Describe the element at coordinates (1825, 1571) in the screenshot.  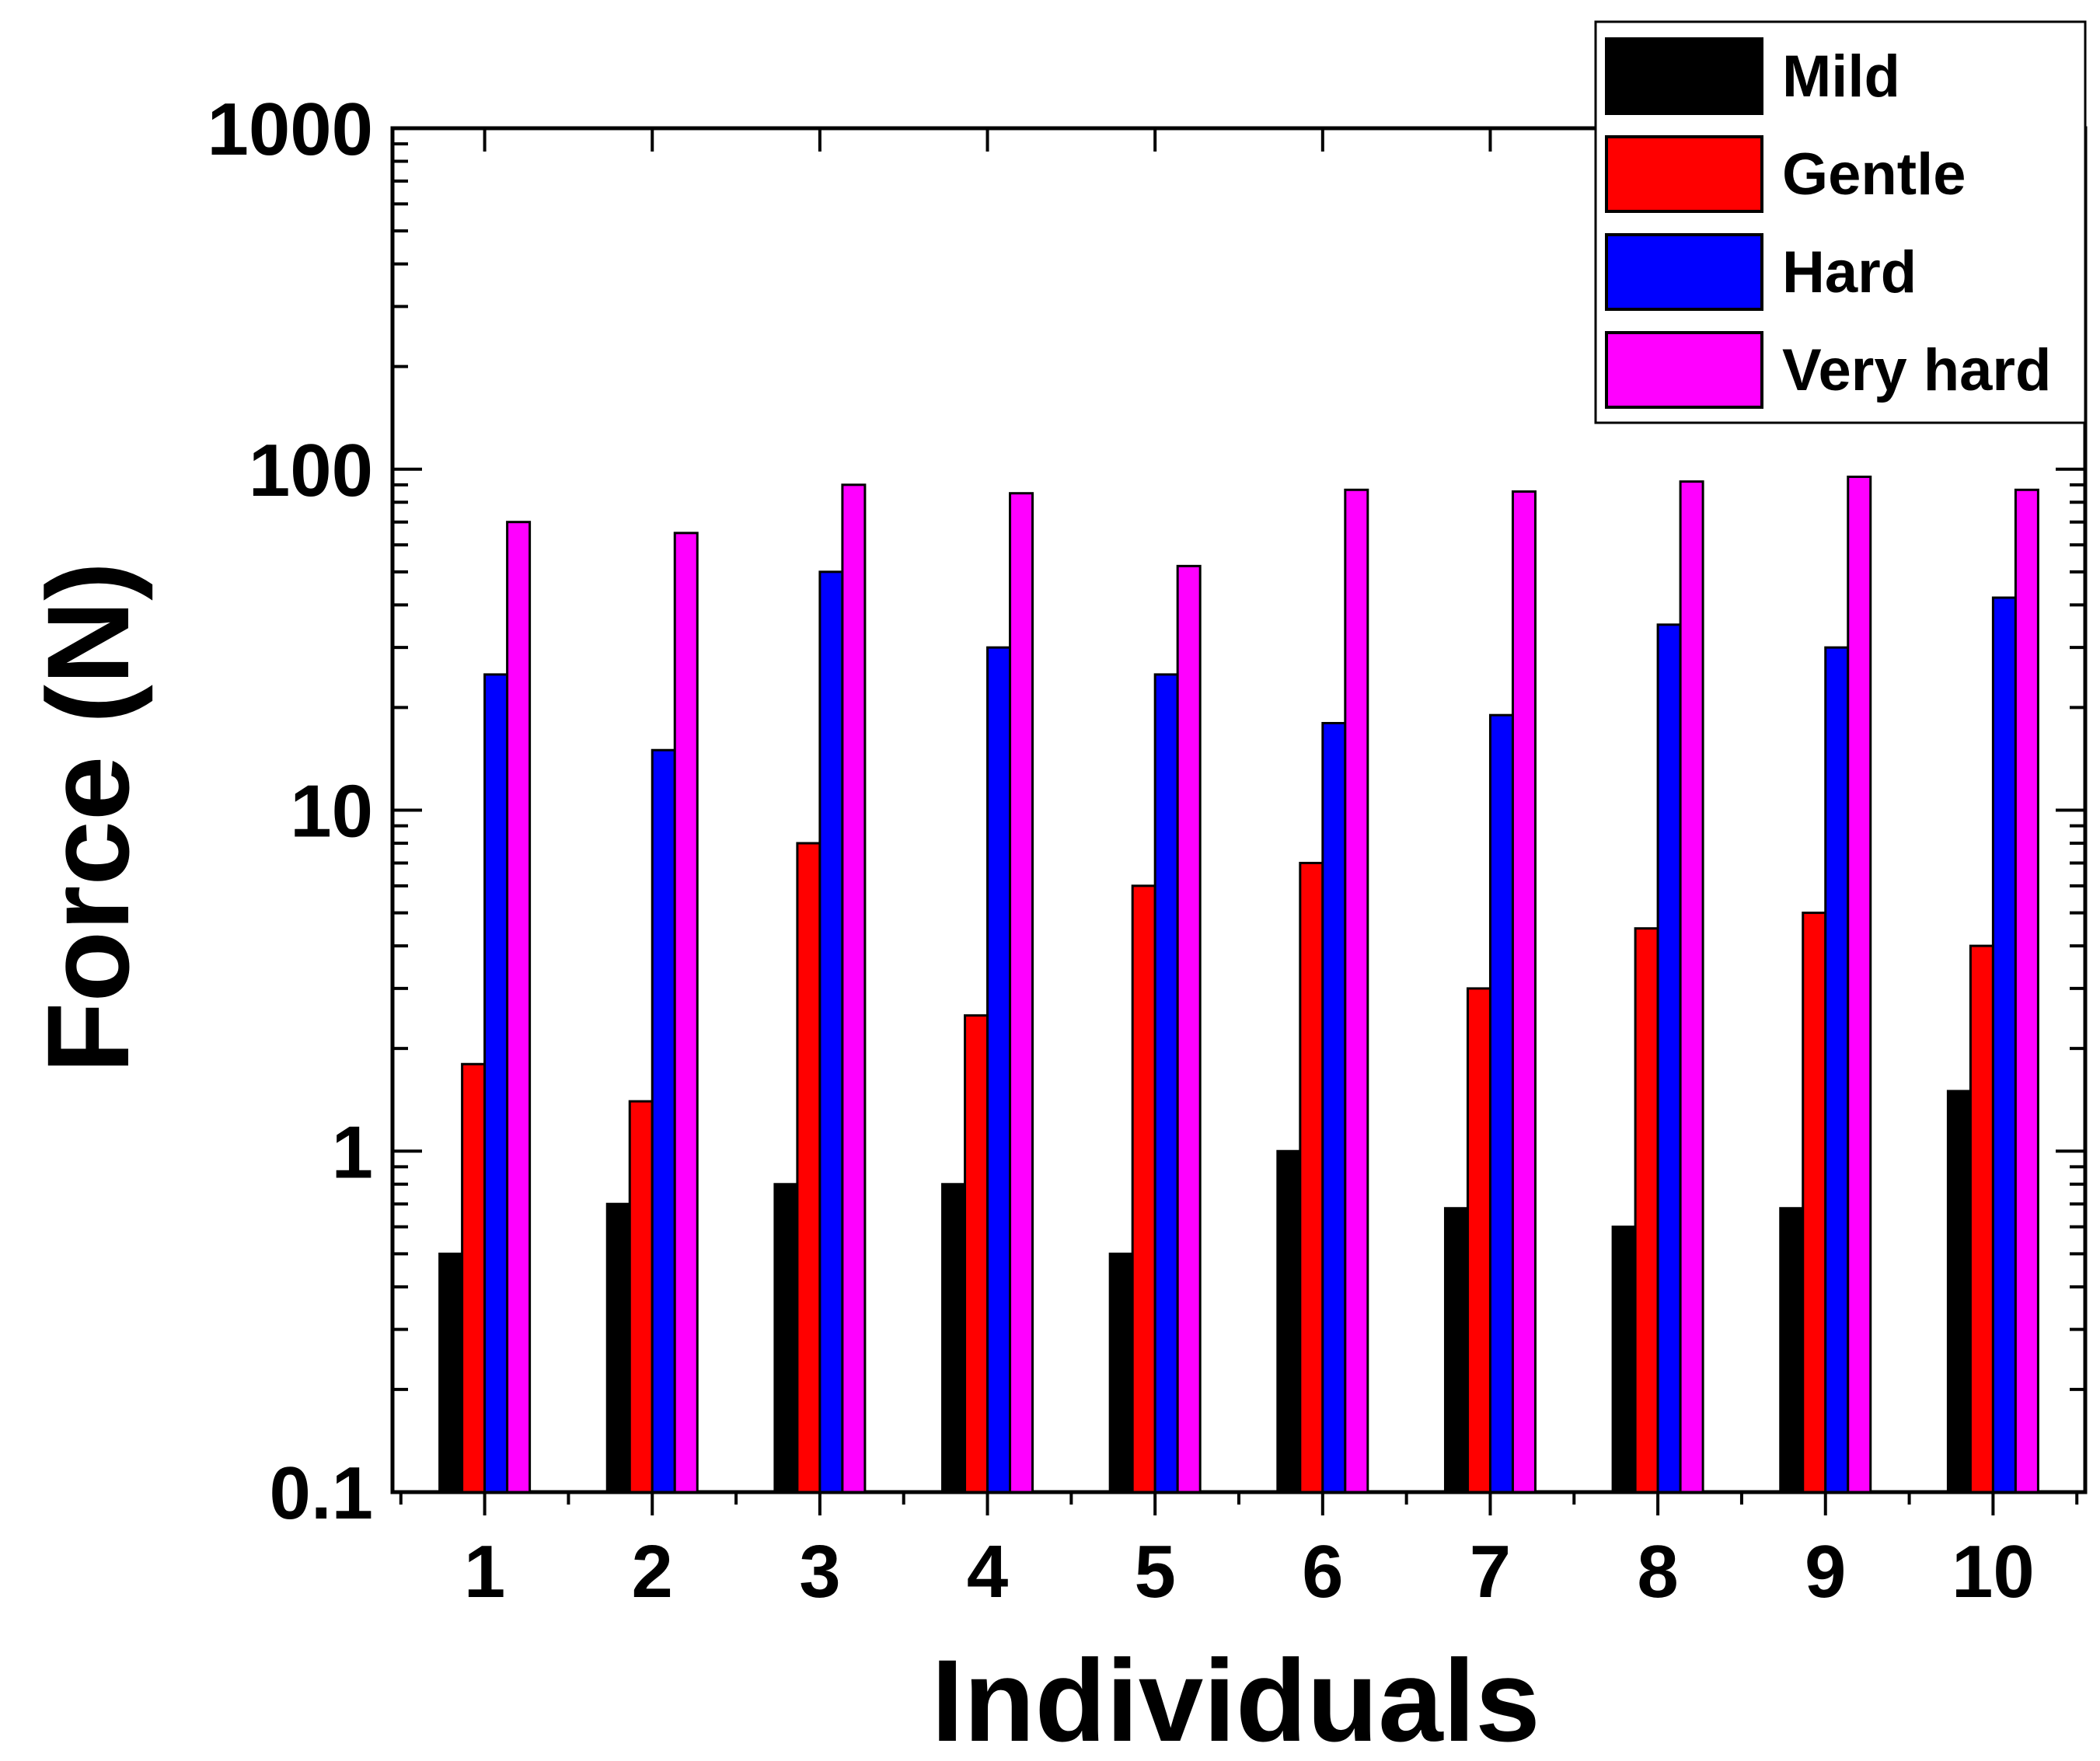
I see `x-tick-label: 9` at that location.